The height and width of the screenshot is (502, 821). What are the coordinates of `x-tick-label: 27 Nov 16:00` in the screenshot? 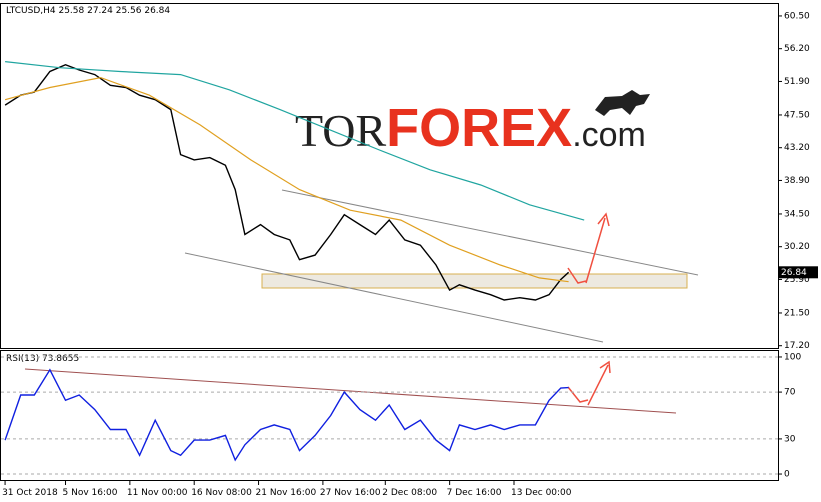 It's located at (350, 493).